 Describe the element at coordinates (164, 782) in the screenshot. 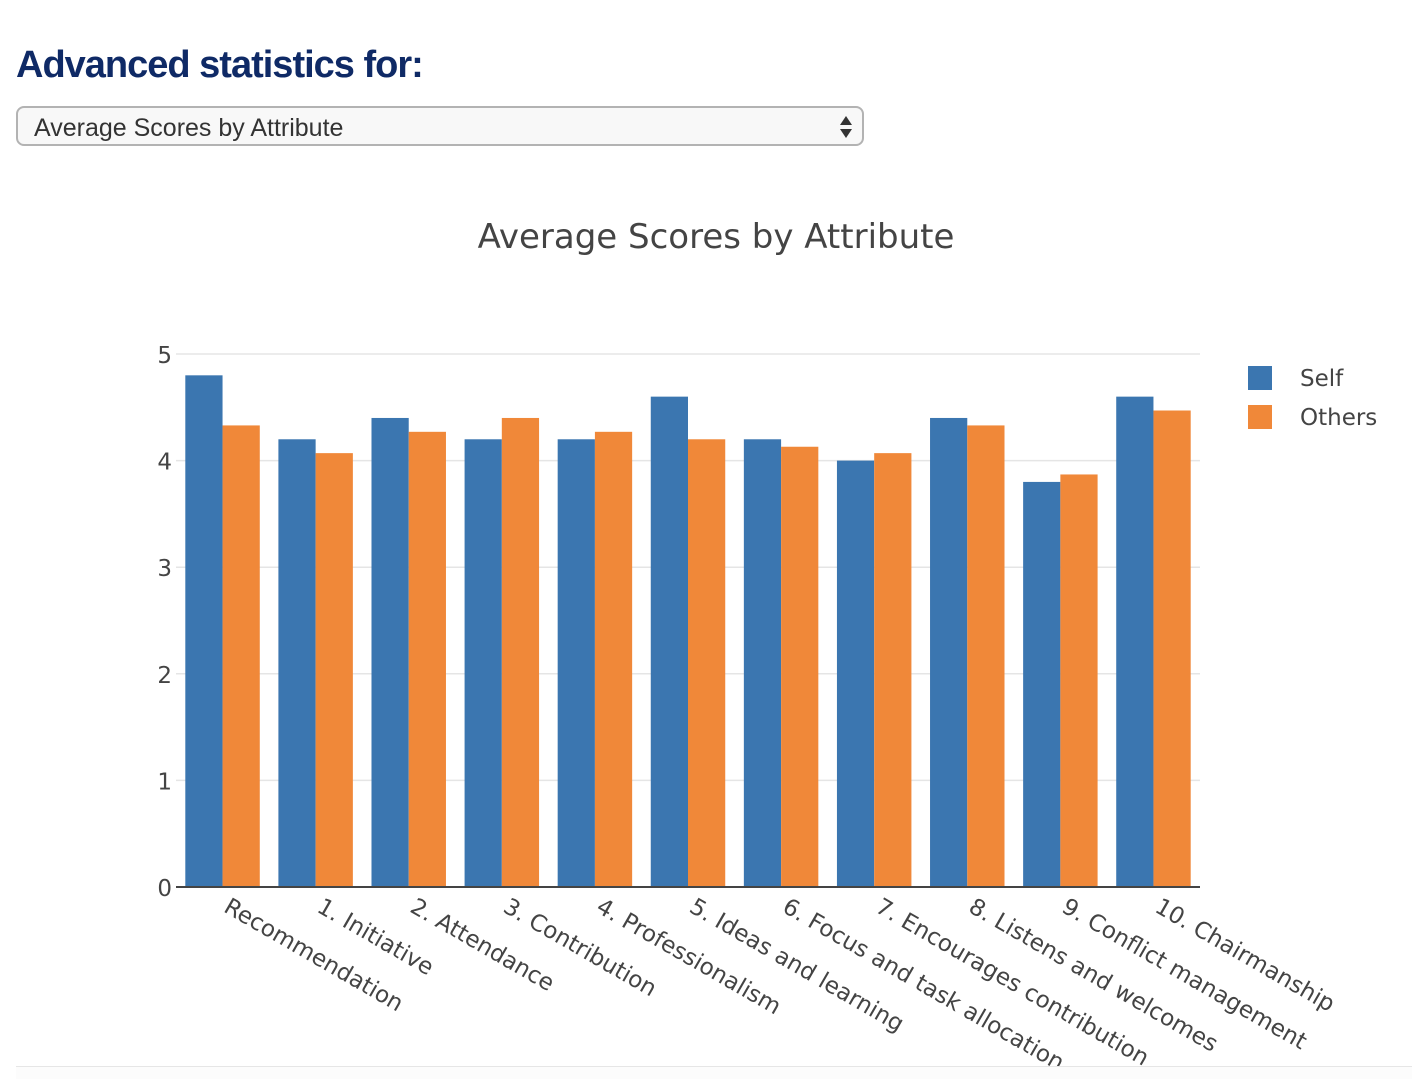

I see `y-tick-label: 1` at that location.